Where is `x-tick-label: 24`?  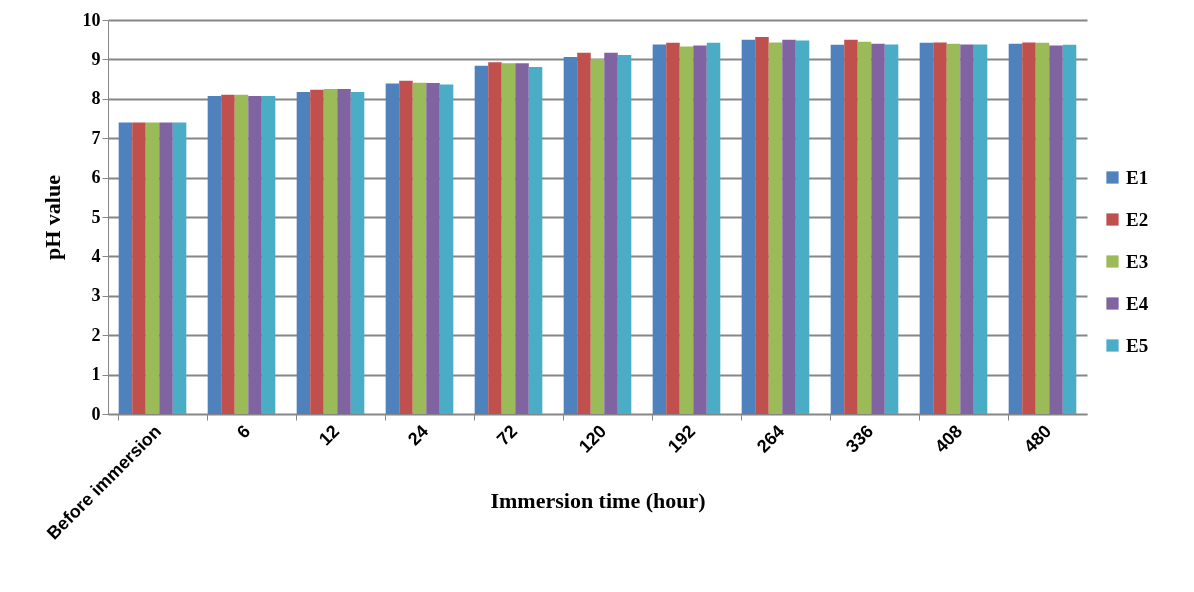
x-tick-label: 24 is located at coordinates (418, 435).